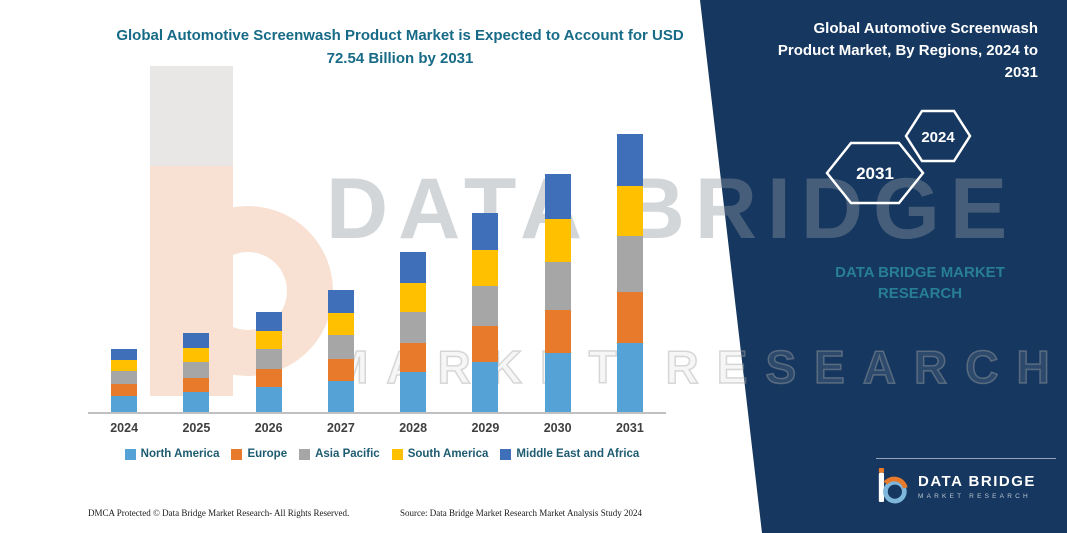 This screenshot has width=1067, height=533. I want to click on brand-logo: DATA BRIDGE MARKET RESEARCH, so click(968, 482).